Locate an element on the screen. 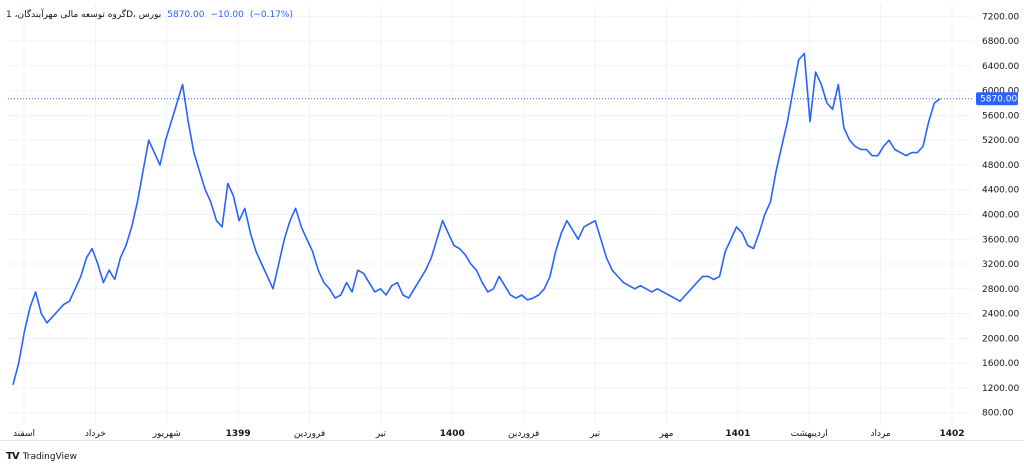 The width and height of the screenshot is (1024, 469). brand: TV TradingView is located at coordinates (41, 456).